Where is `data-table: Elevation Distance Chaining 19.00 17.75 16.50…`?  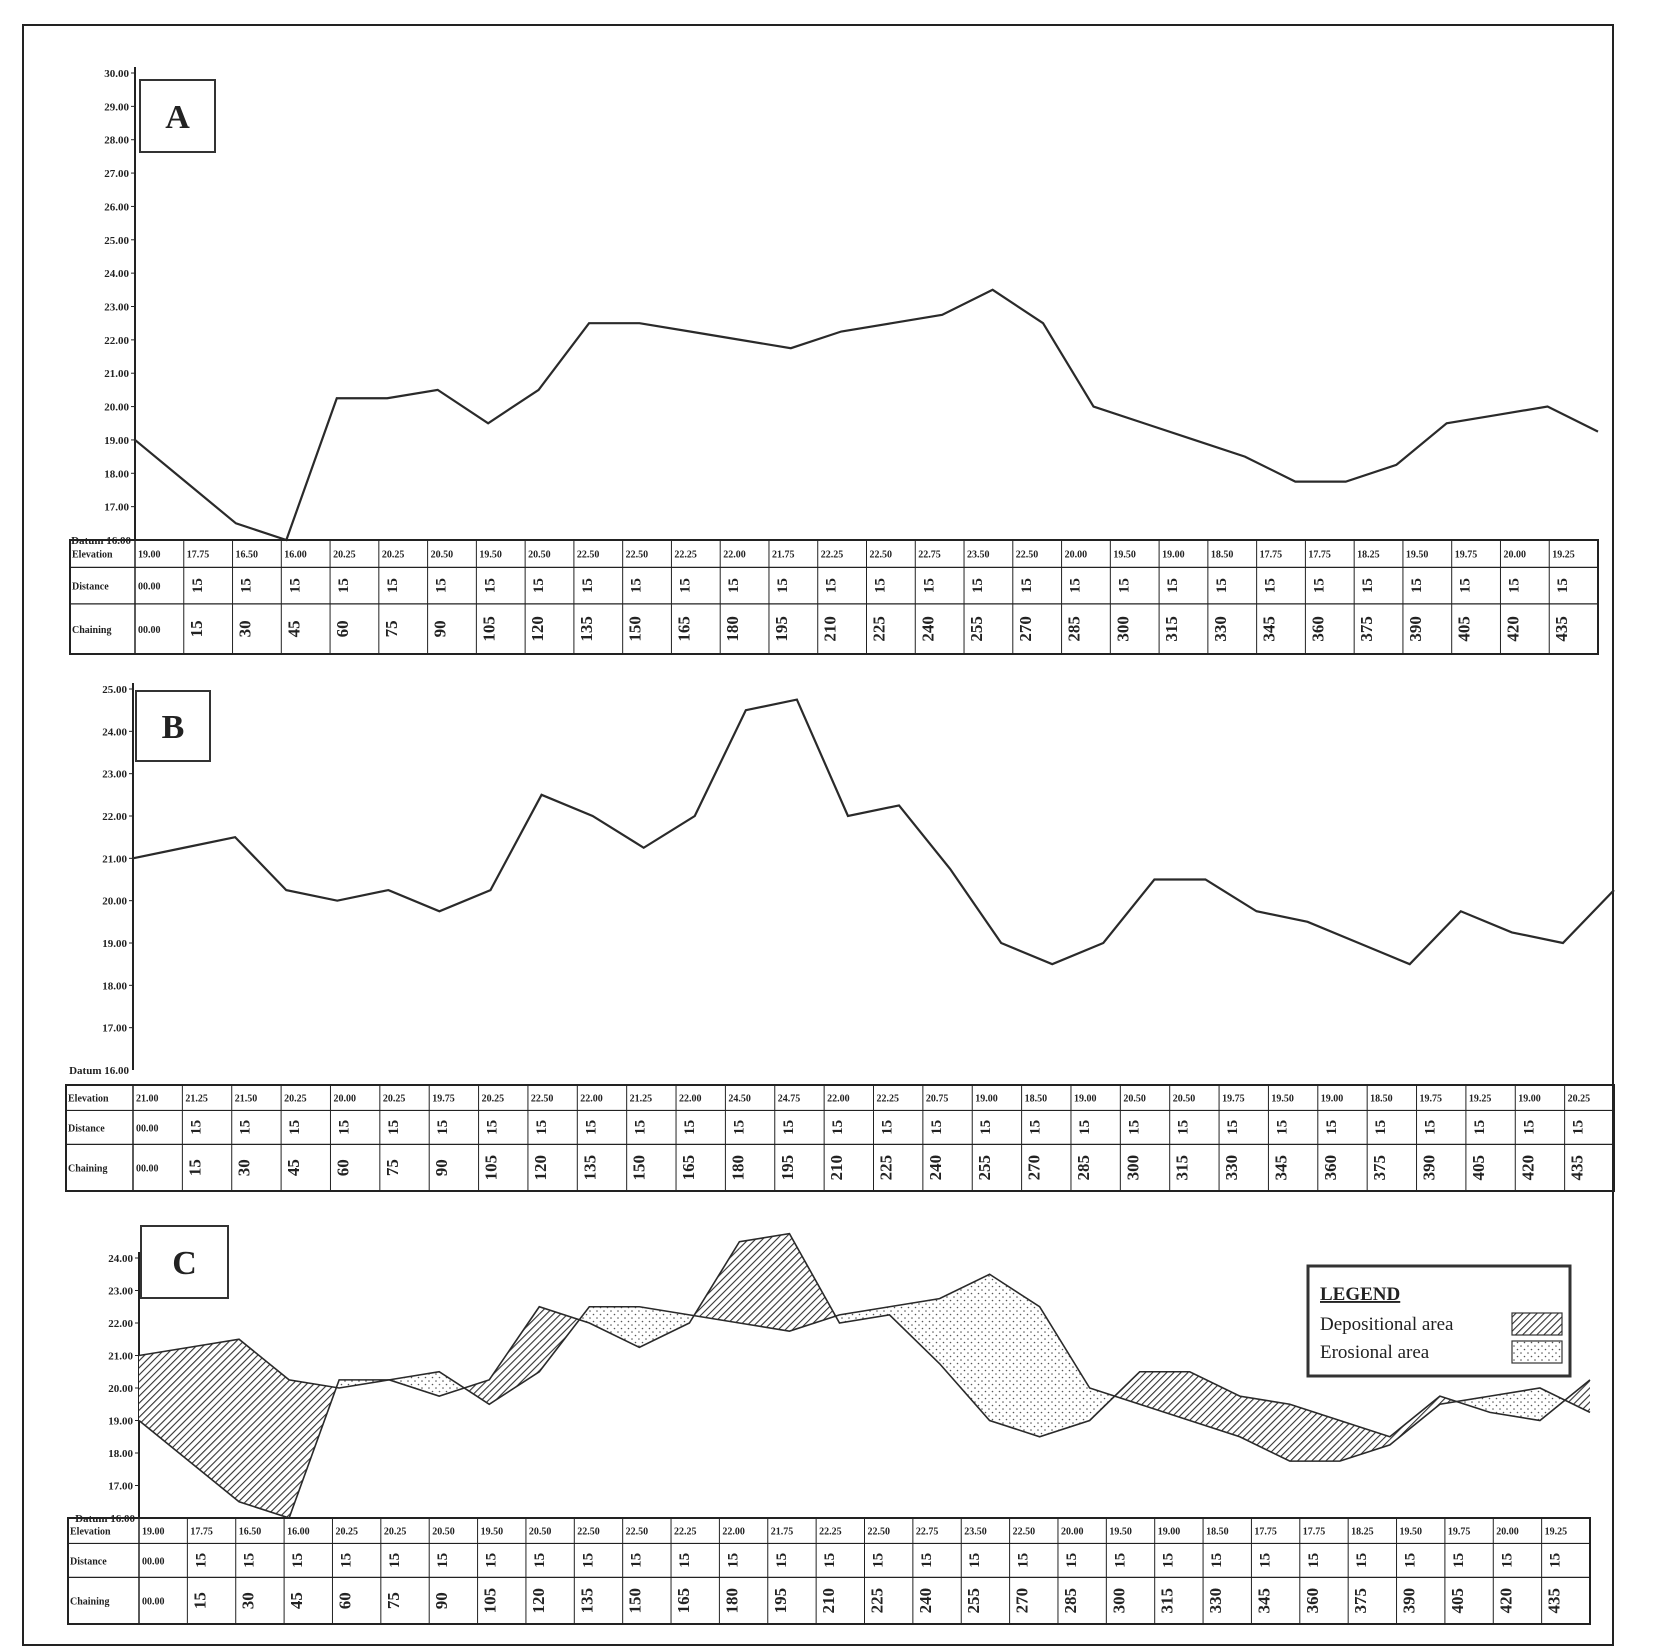 data-table: Elevation Distance Chaining 19.00 17.75 16.50… is located at coordinates (834, 597).